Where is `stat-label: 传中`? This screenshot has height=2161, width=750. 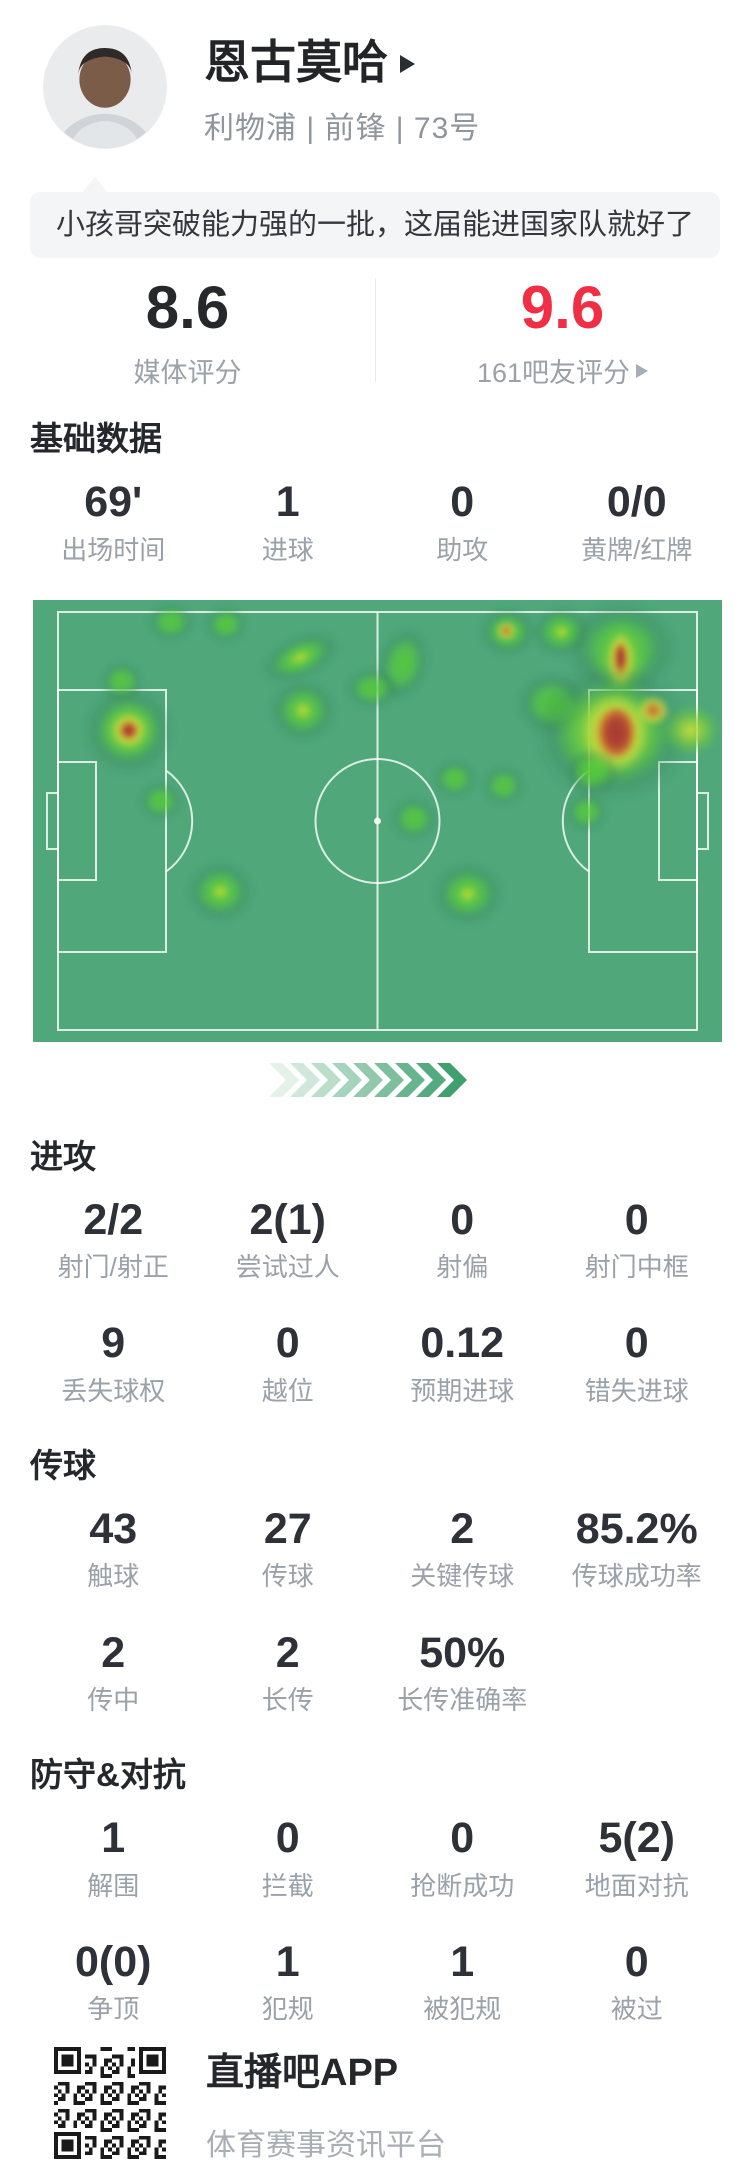
stat-label: 传中 is located at coordinates (113, 1700).